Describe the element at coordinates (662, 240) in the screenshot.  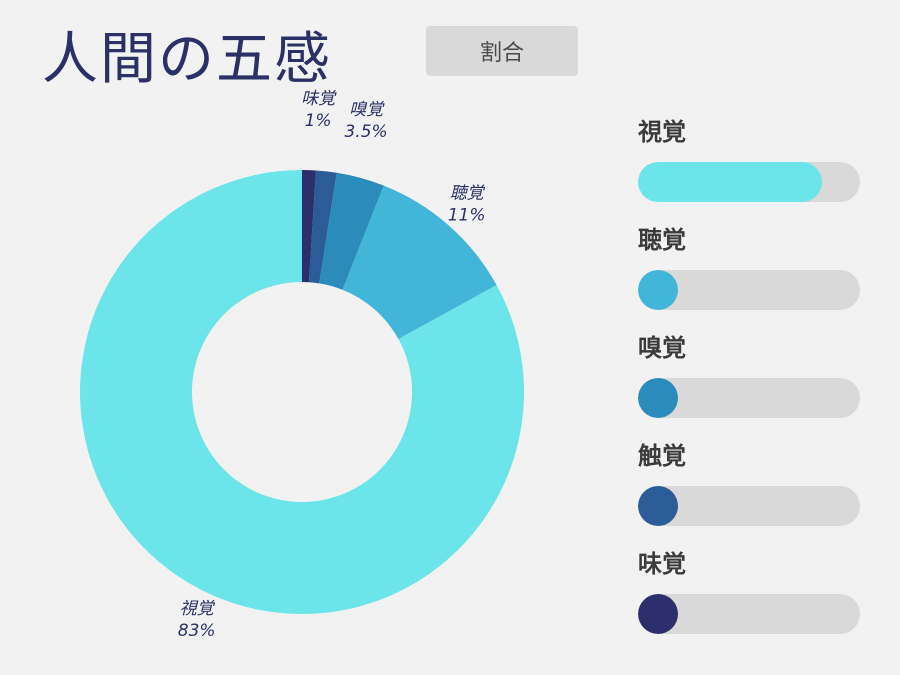
I see `legend-label: 聴覚` at that location.